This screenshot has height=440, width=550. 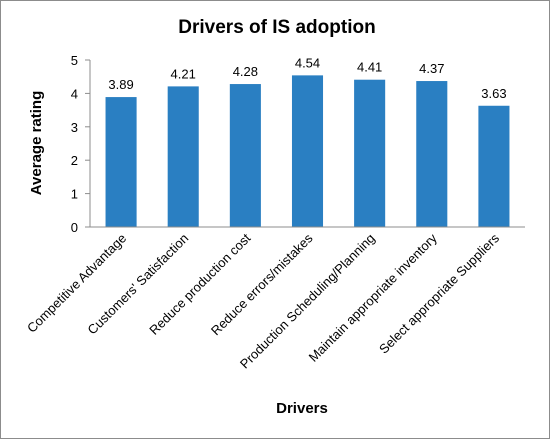 I want to click on category-label: Maintain appropriate inventory, so click(x=373, y=297).